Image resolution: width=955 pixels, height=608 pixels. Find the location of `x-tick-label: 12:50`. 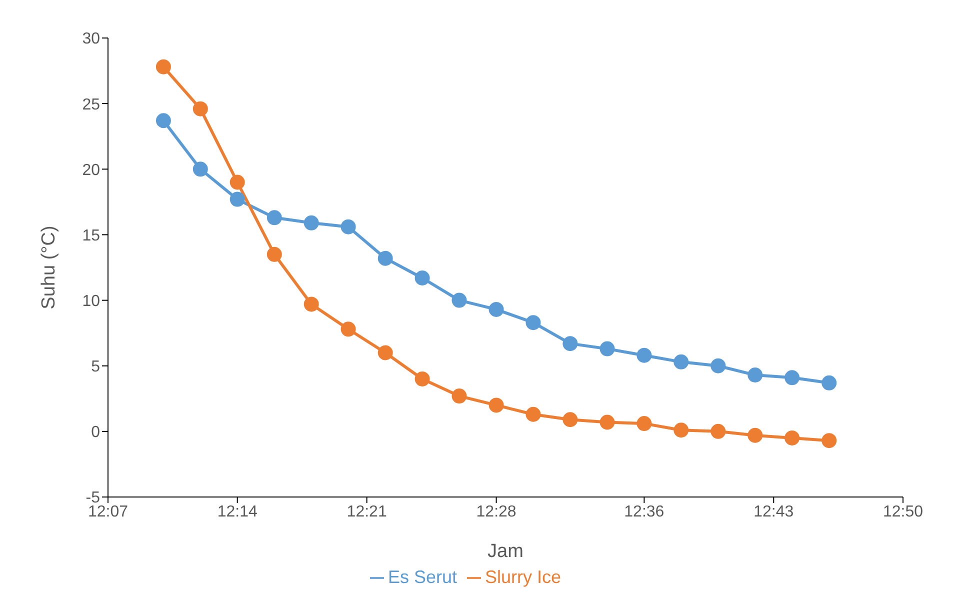

x-tick-label: 12:50 is located at coordinates (903, 511).